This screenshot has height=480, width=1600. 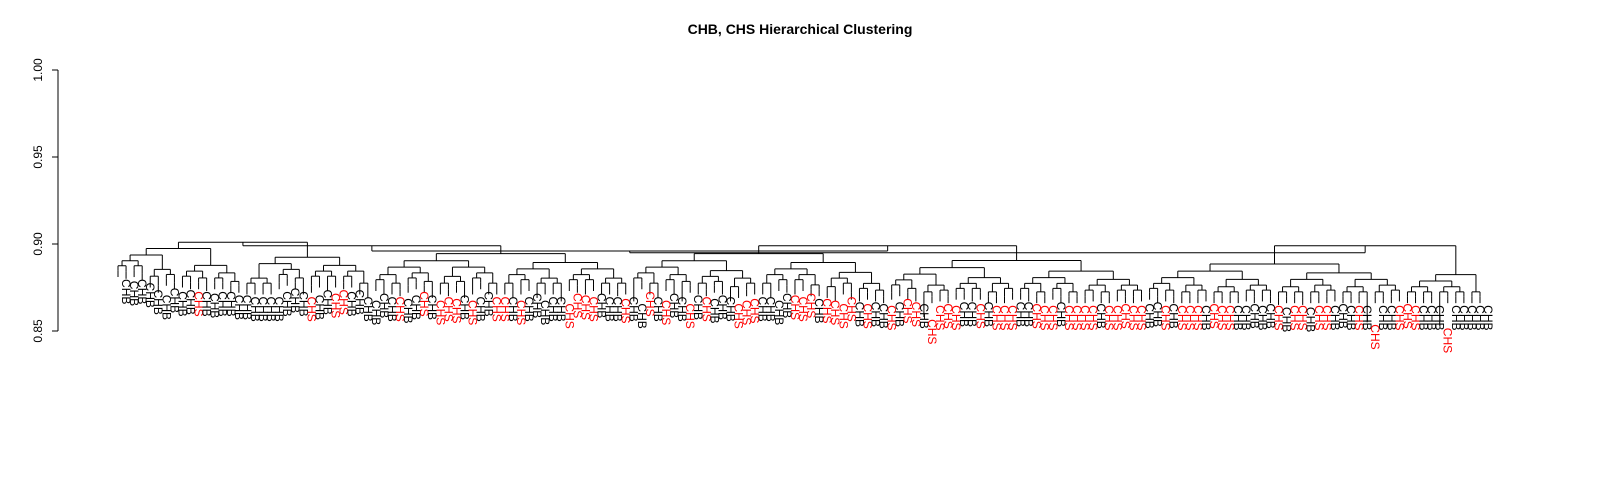 What do you see at coordinates (38, 244) in the screenshot?
I see `y-tick-label: 0.90` at bounding box center [38, 244].